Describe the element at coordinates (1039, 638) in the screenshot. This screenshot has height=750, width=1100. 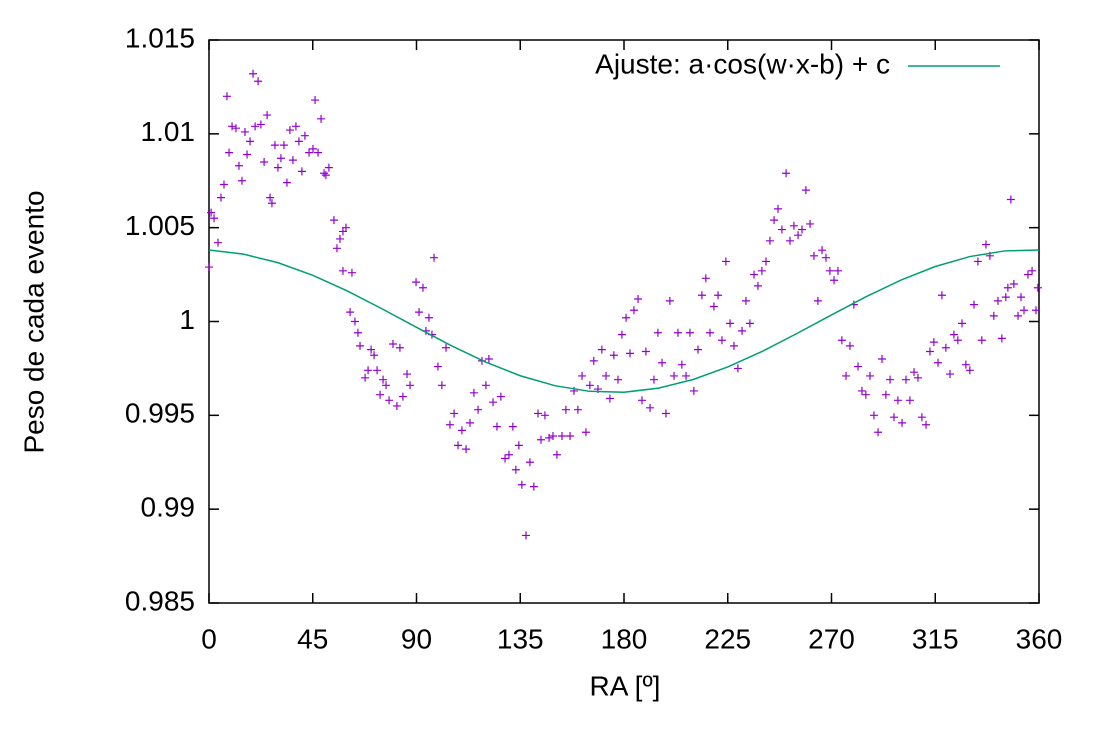
I see `x-tick-label: 360` at that location.